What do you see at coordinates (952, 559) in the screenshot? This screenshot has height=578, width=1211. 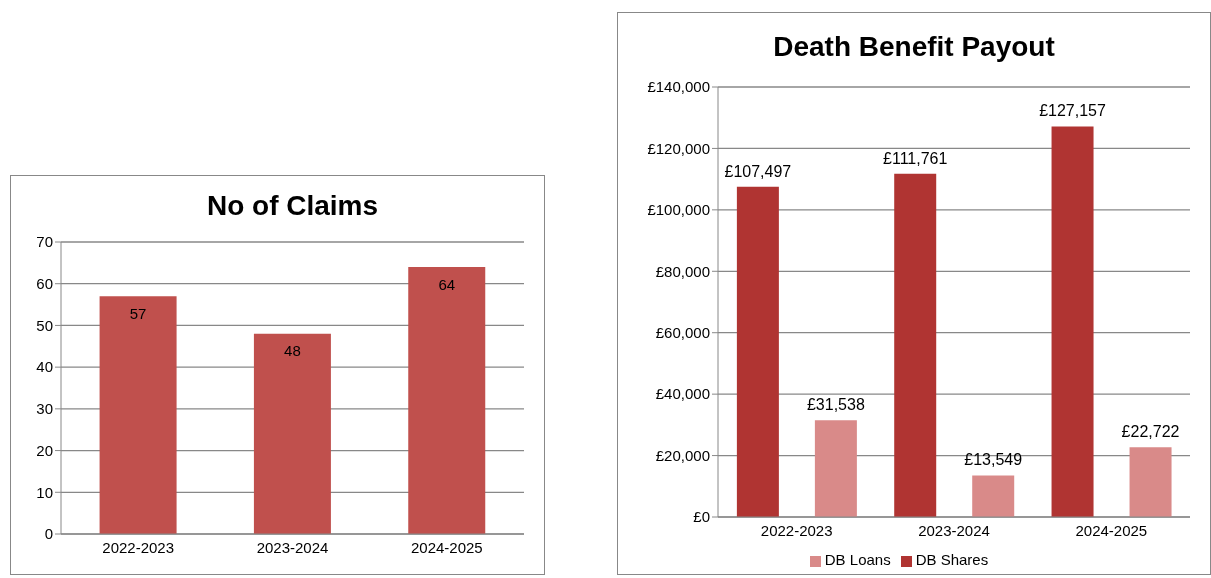 I see `legend-label: DB Shares` at bounding box center [952, 559].